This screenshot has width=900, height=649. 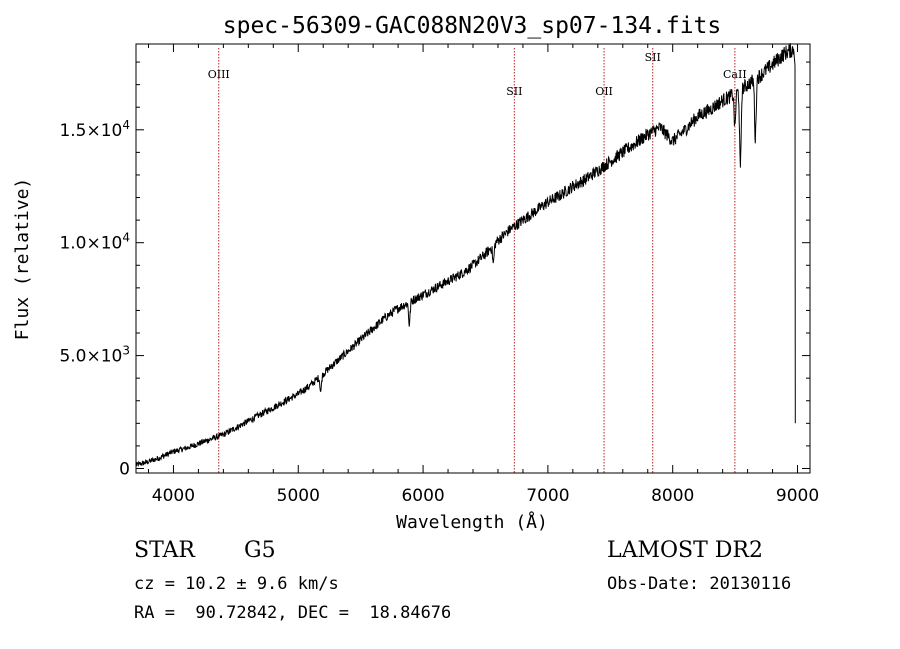 I want to click on line-marker-label: OIII, so click(x=219, y=74).